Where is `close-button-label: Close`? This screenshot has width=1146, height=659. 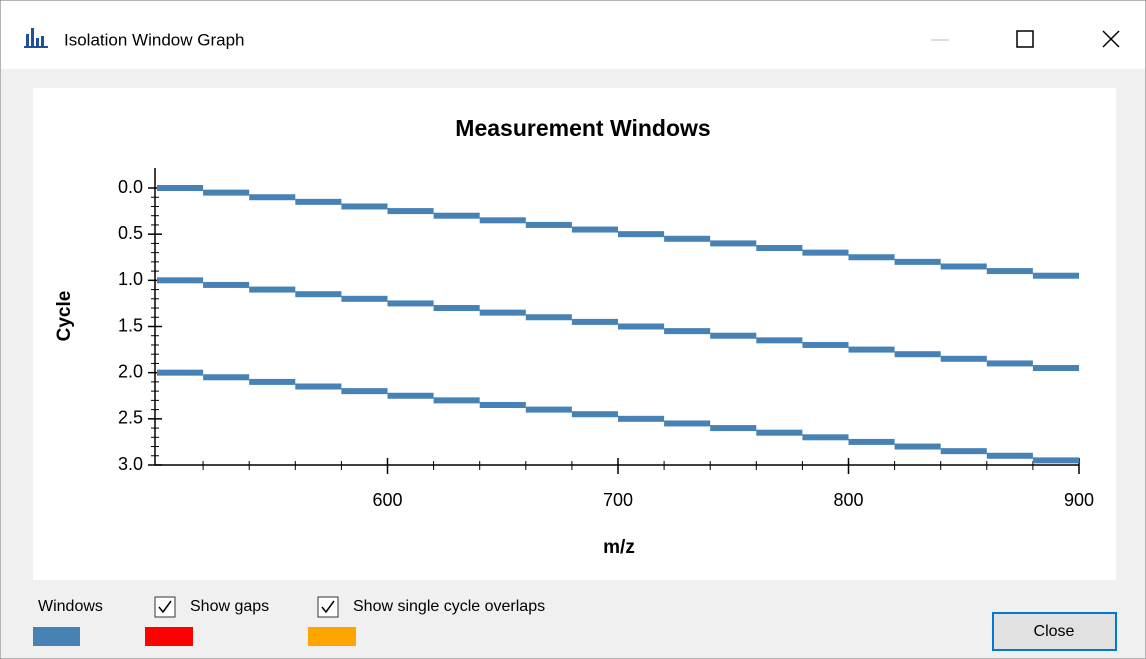 close-button-label: Close is located at coordinates (1054, 631).